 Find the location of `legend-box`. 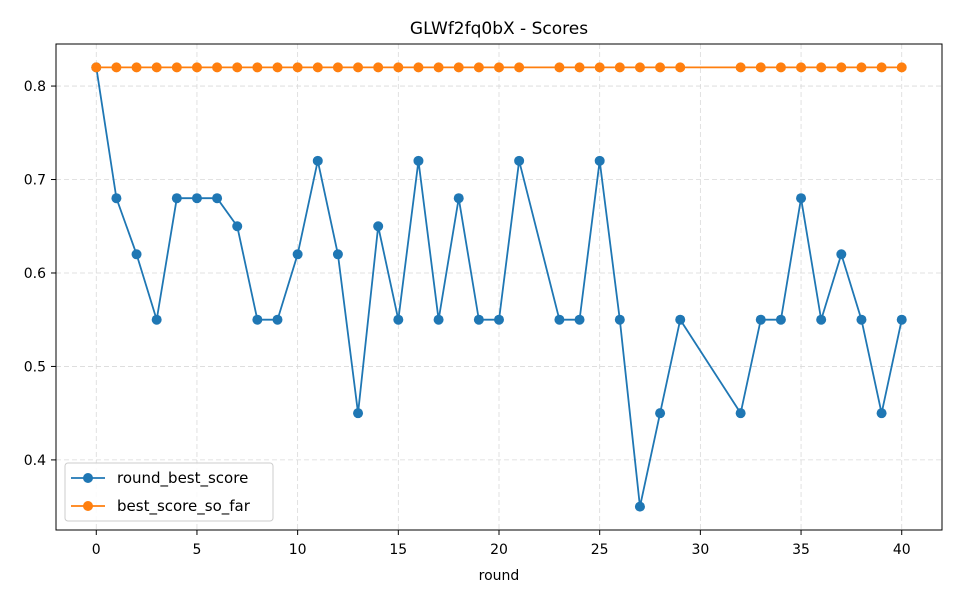

legend-box is located at coordinates (169, 492).